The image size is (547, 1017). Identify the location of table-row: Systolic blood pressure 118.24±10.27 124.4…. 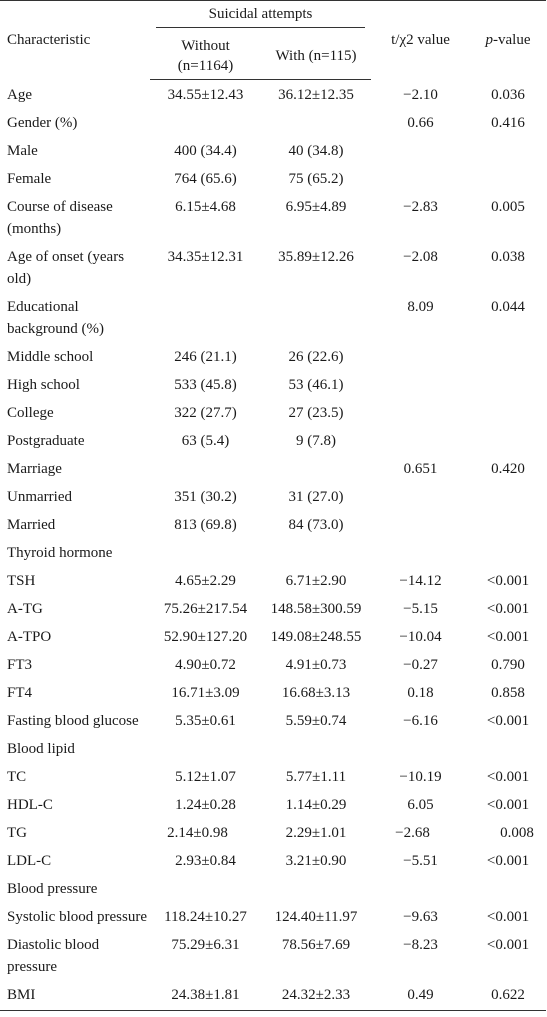
(273, 917).